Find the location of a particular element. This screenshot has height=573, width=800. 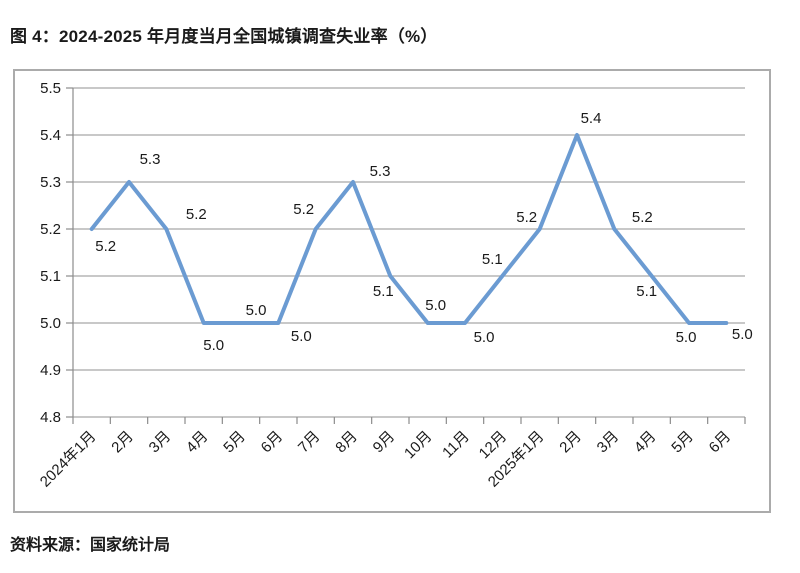

data-label: 5.4 is located at coordinates (591, 118).